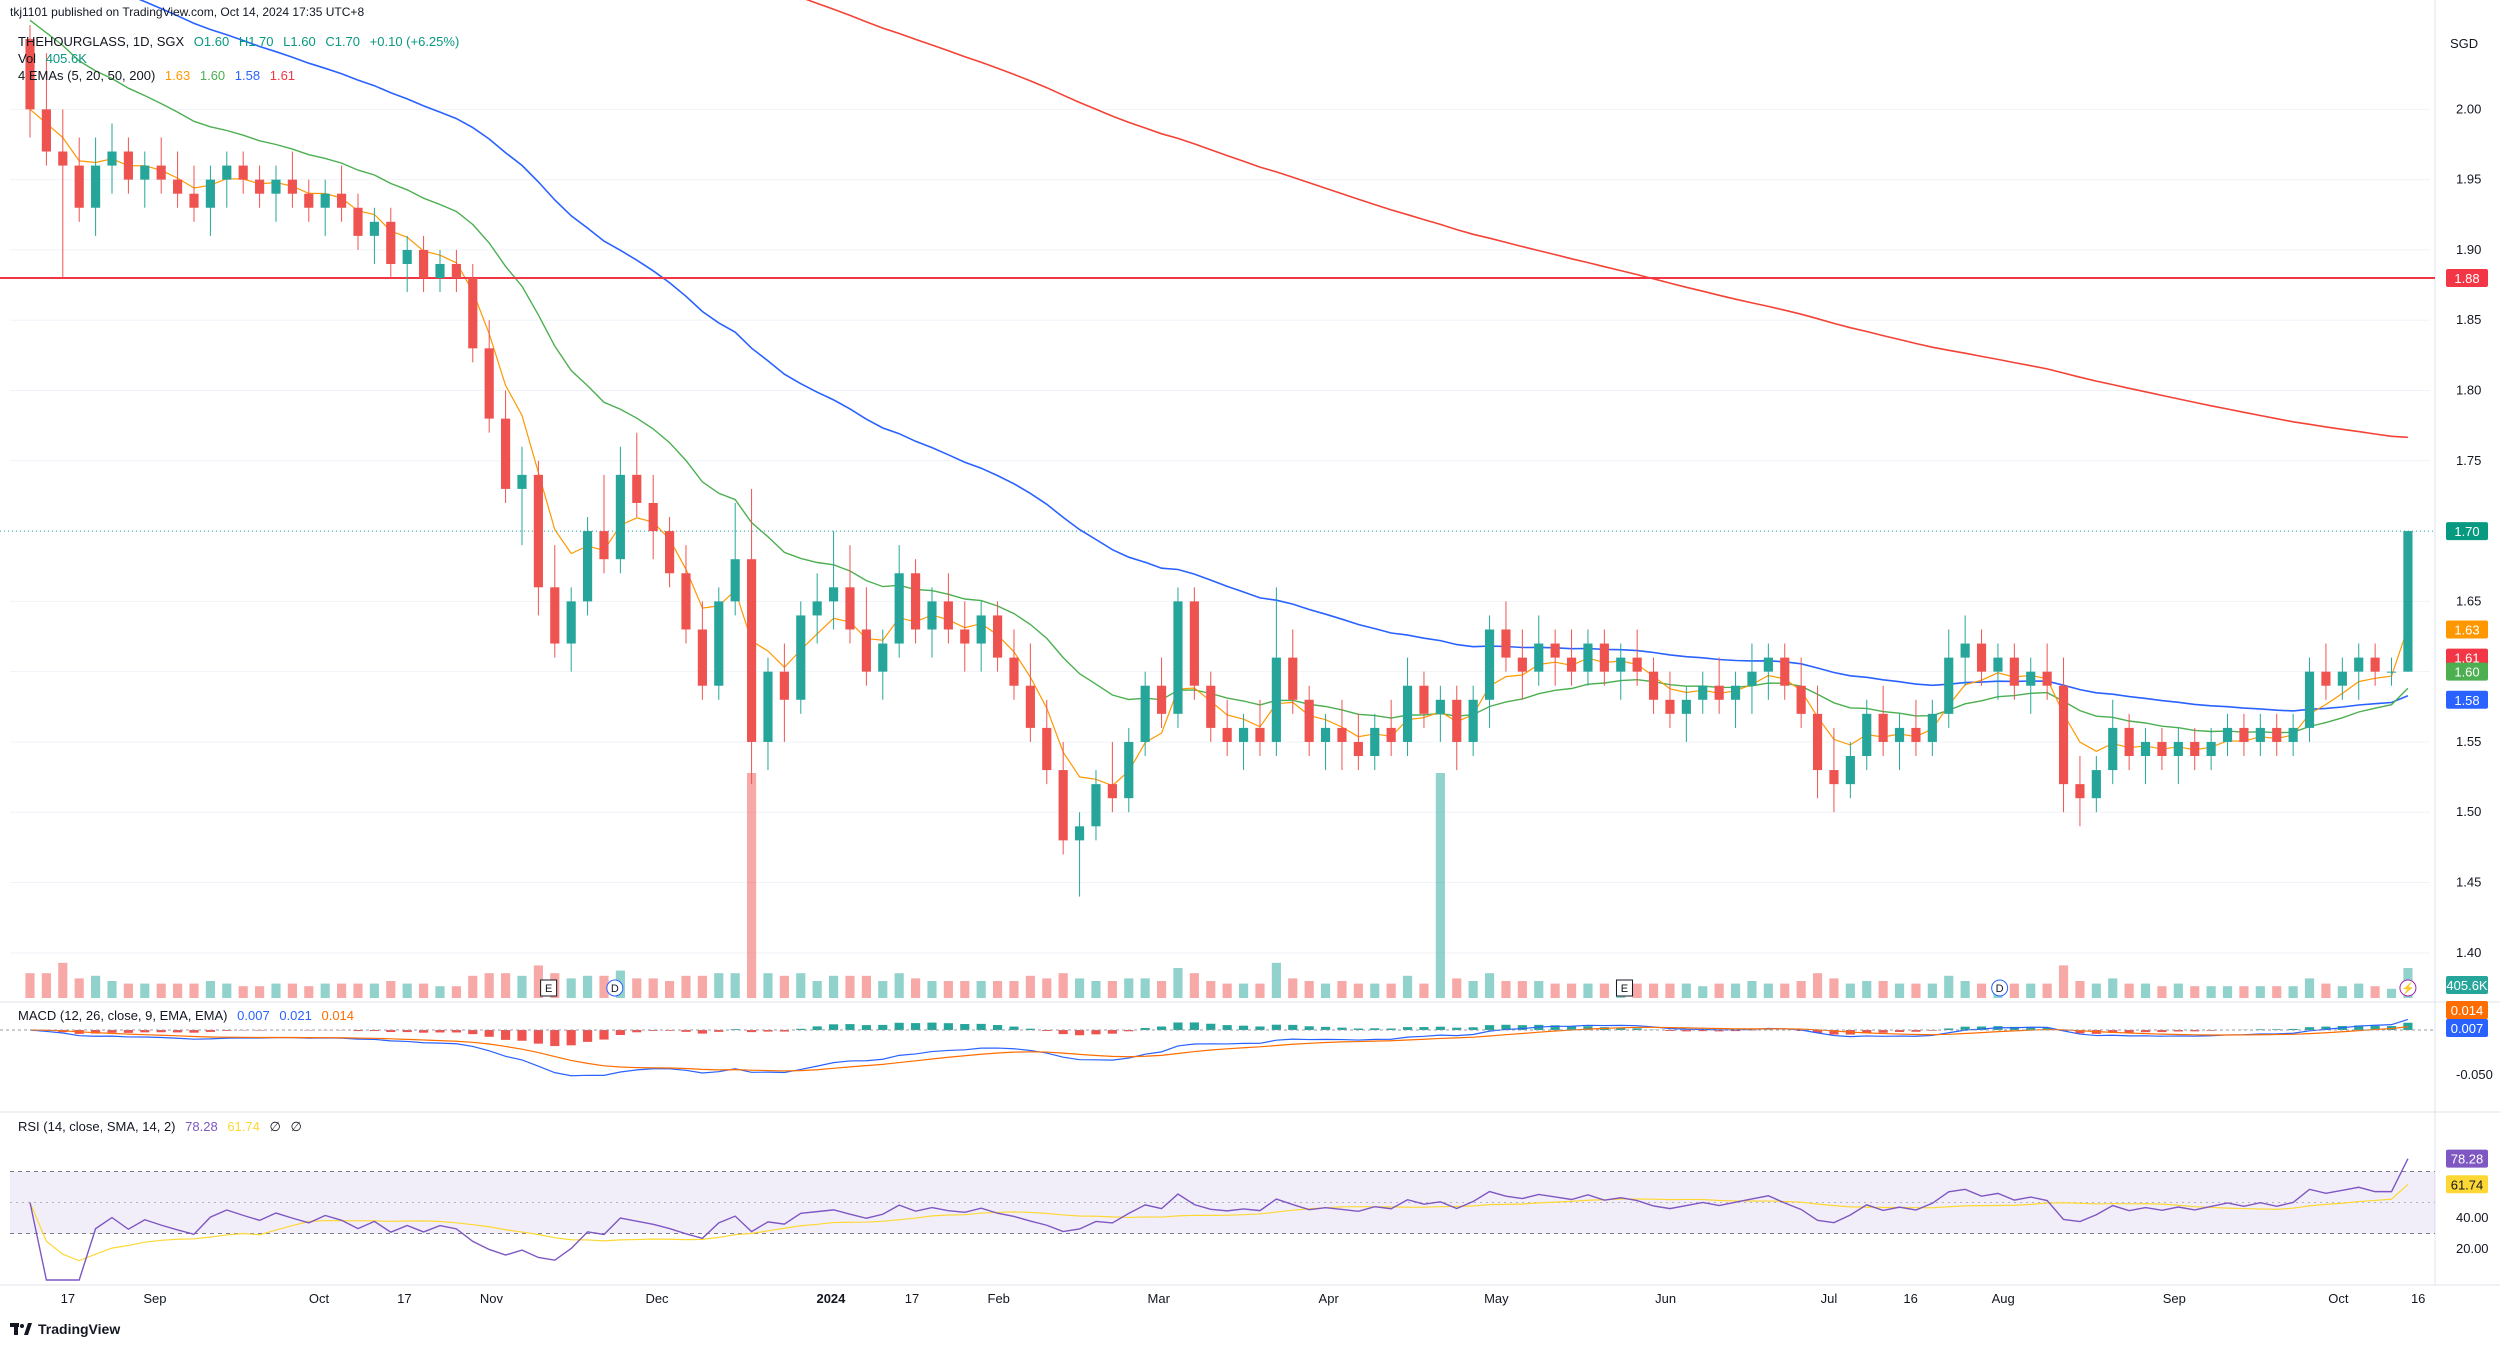 This screenshot has height=1350, width=2510. What do you see at coordinates (2468, 811) in the screenshot?
I see `price-tick-label: 1.50` at bounding box center [2468, 811].